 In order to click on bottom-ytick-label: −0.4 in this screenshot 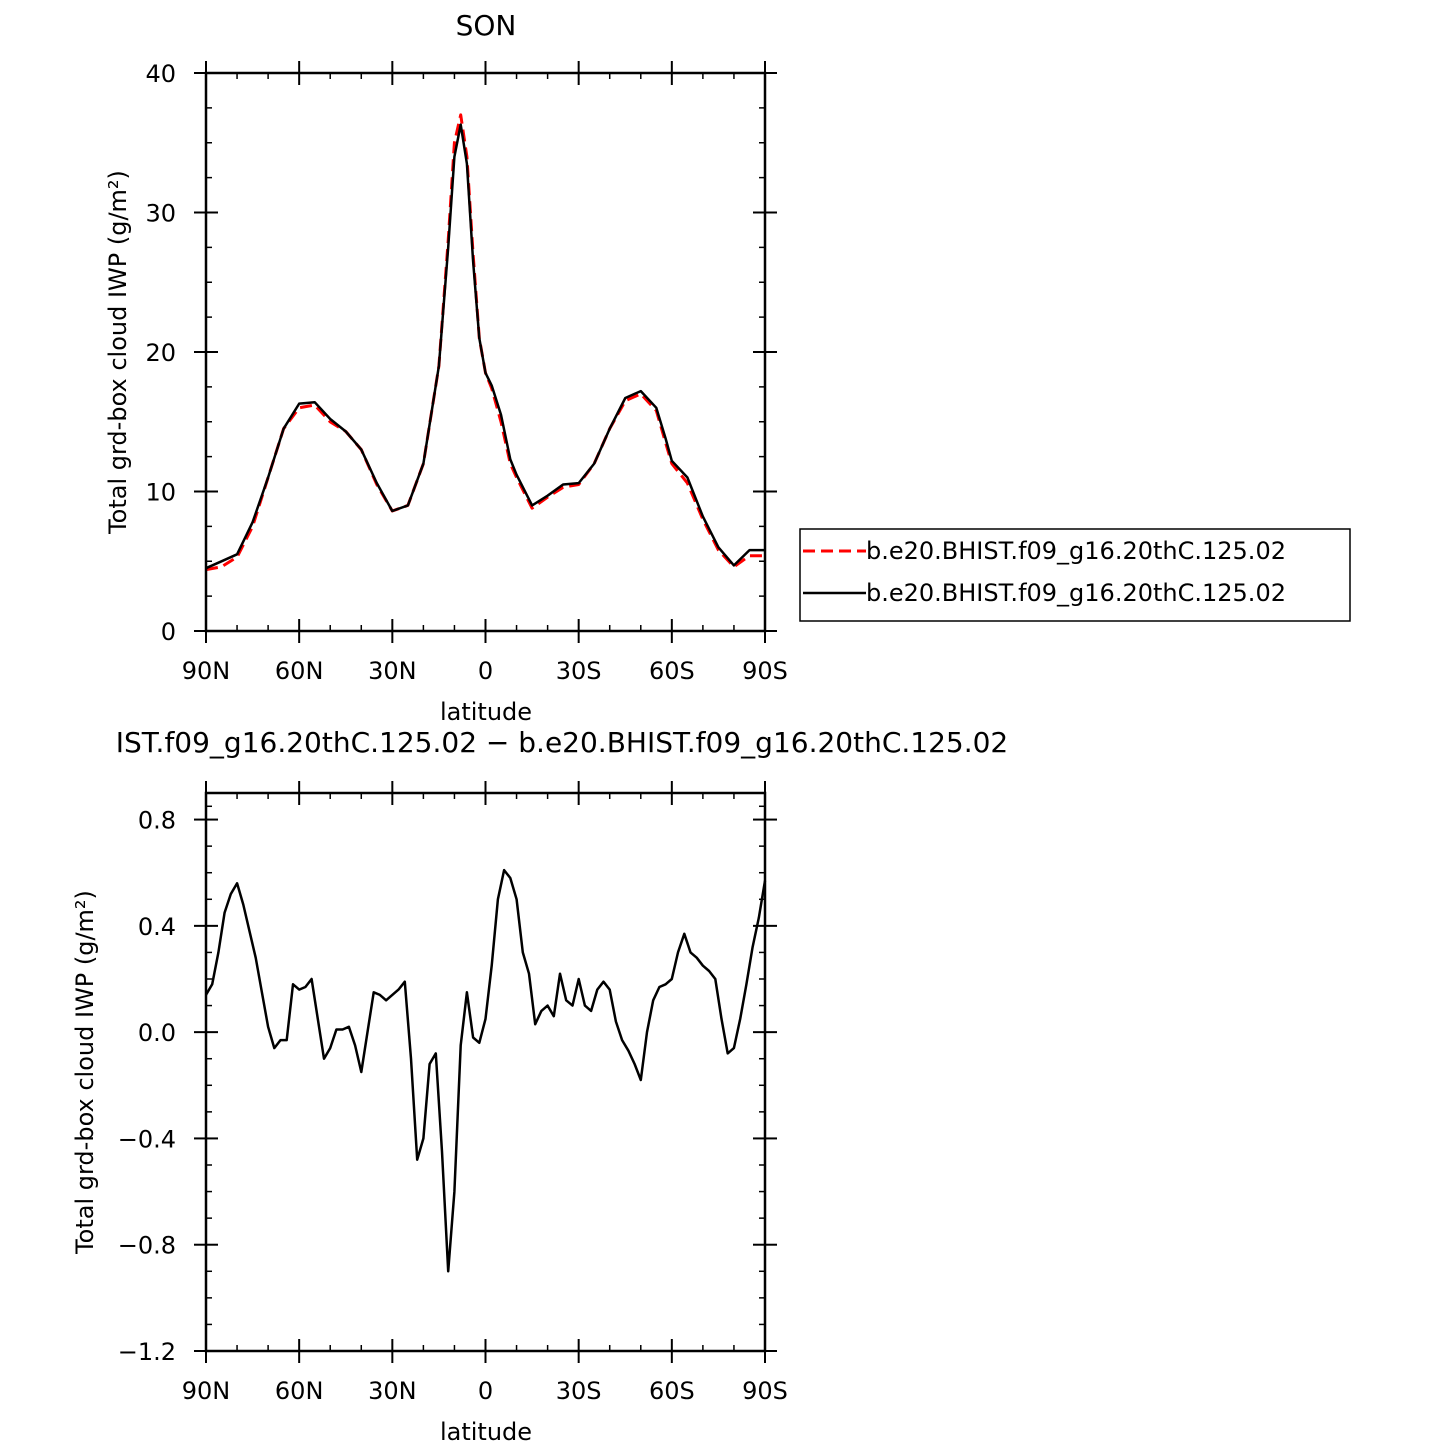, I will do `click(147, 1139)`.